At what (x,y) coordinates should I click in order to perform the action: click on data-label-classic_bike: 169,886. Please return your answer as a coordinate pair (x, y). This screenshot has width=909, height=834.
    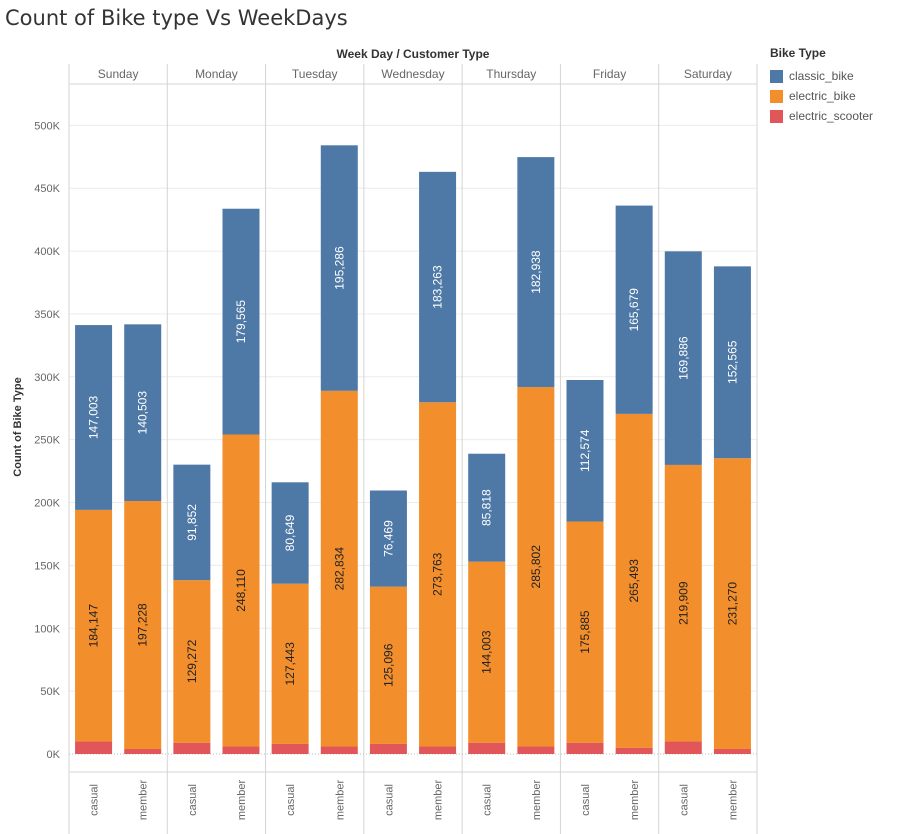
    Looking at the image, I should click on (683, 358).